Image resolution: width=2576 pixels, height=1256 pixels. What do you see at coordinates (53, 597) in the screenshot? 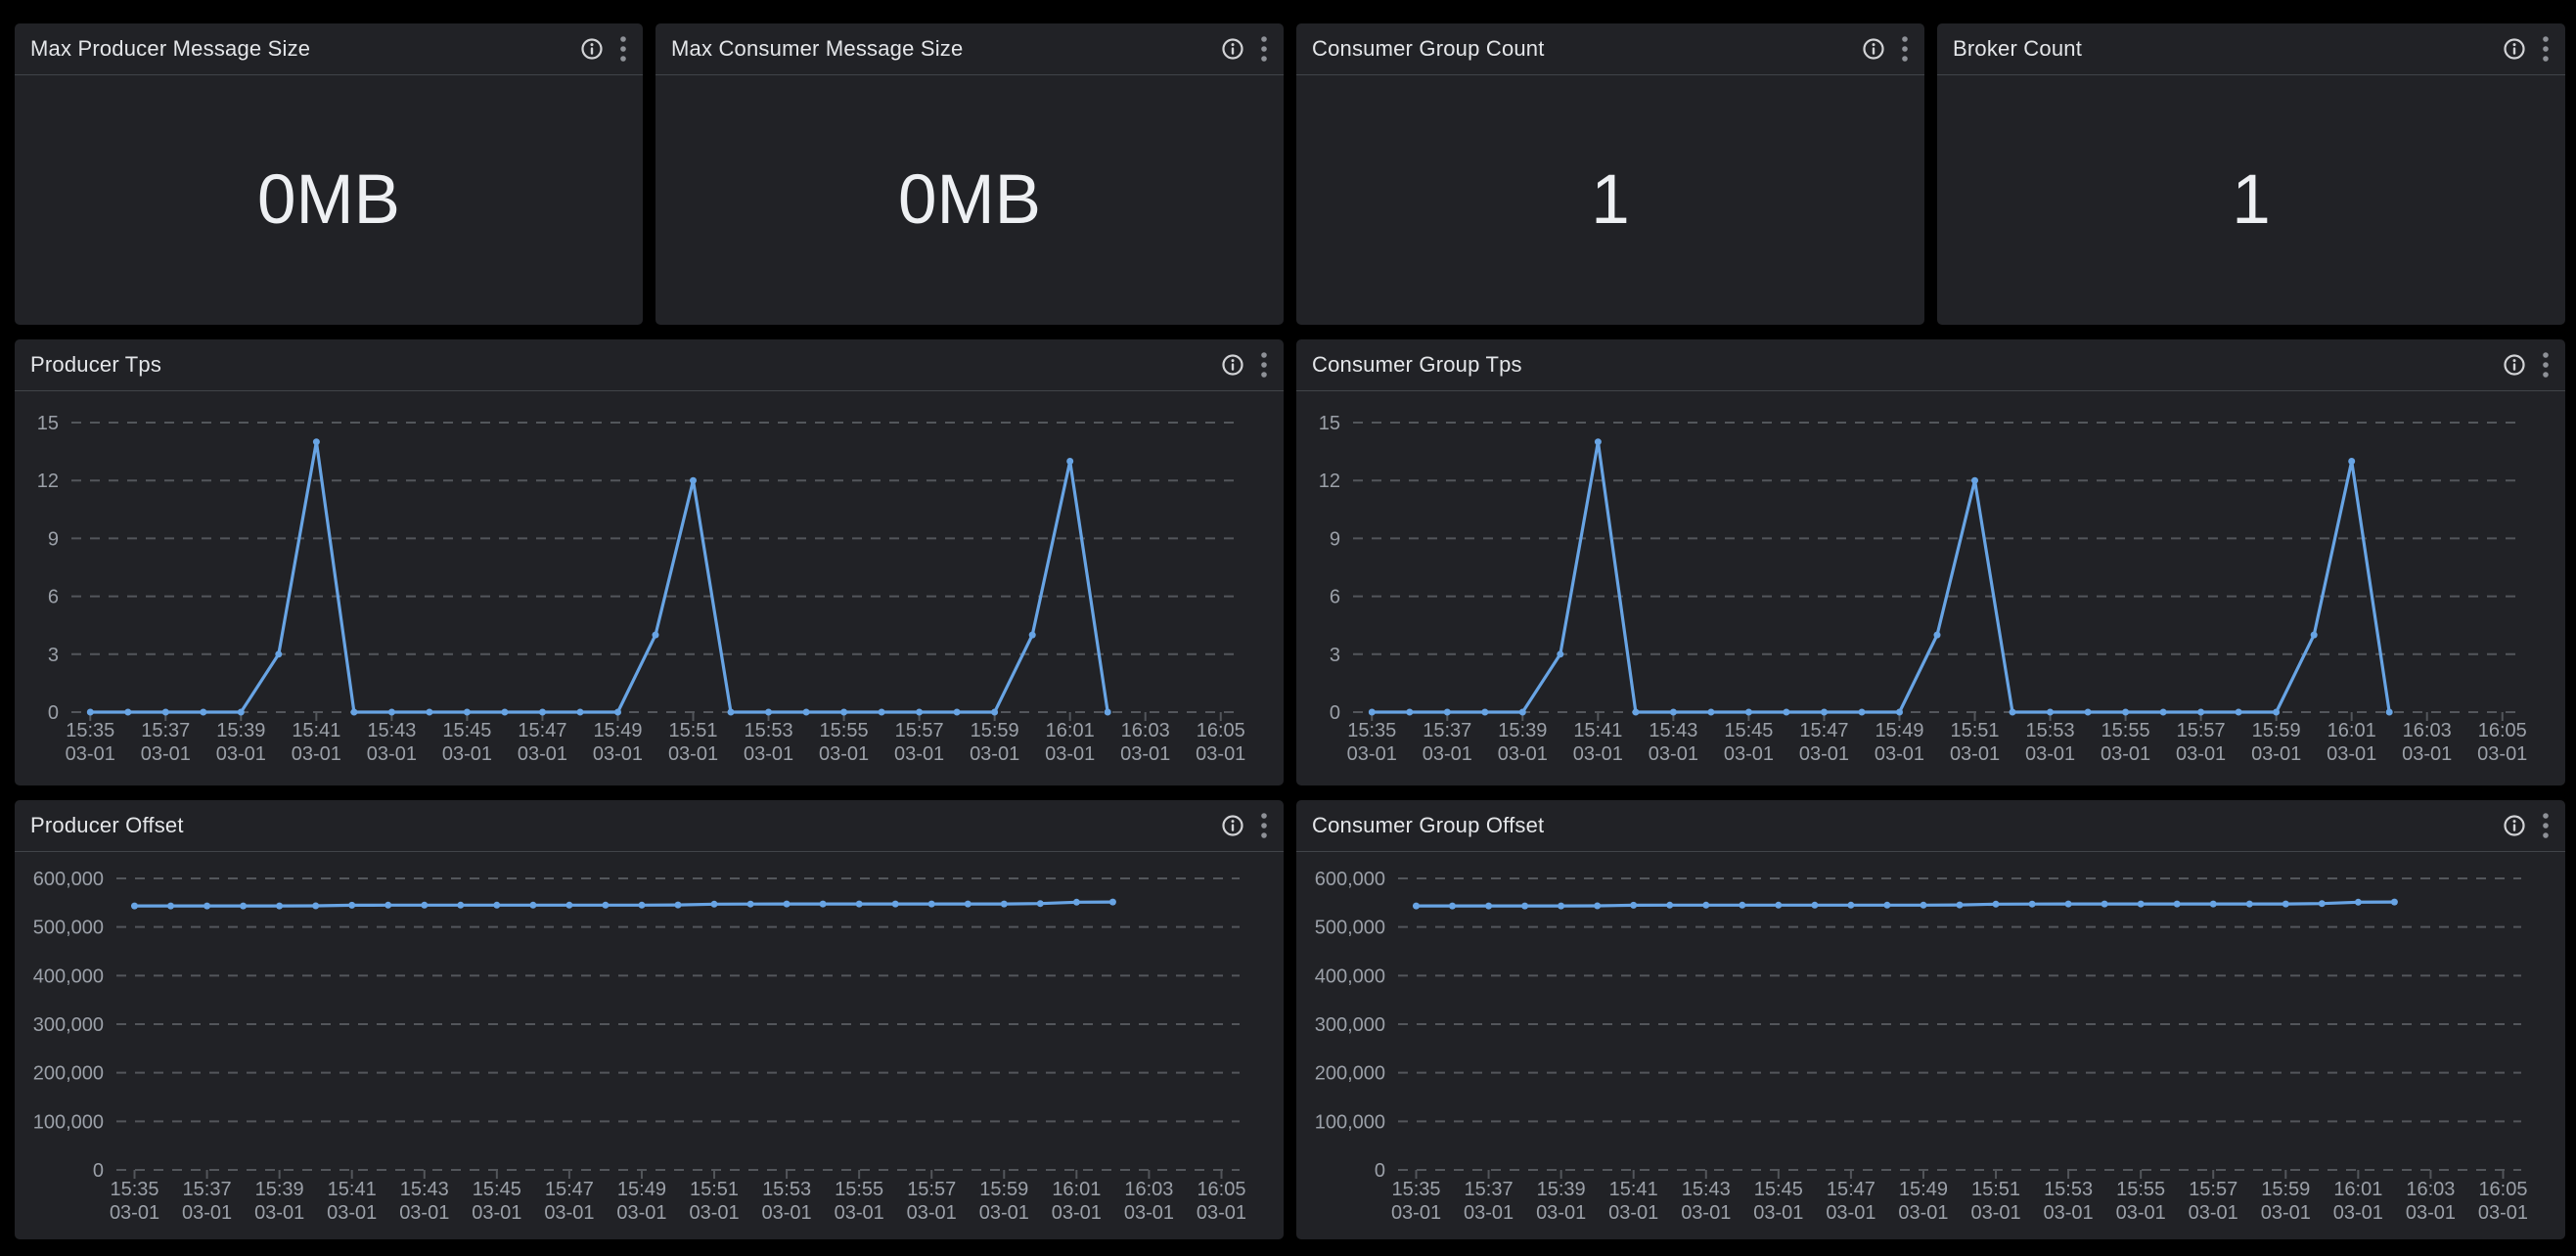
I see `svg-text: 6` at bounding box center [53, 597].